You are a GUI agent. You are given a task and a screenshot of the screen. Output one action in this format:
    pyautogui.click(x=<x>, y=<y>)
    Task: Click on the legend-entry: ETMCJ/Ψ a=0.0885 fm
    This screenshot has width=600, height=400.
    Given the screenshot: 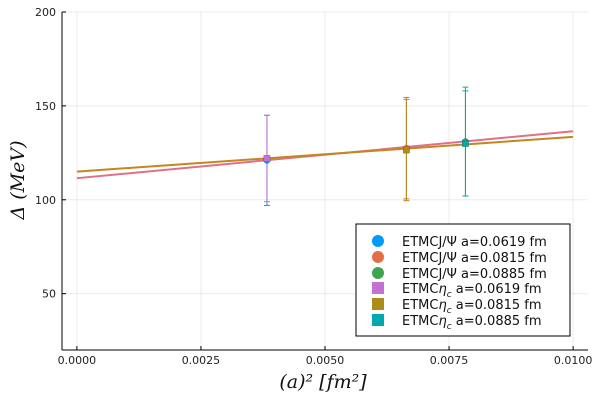 What is the action you would take?
    pyautogui.click(x=474, y=274)
    